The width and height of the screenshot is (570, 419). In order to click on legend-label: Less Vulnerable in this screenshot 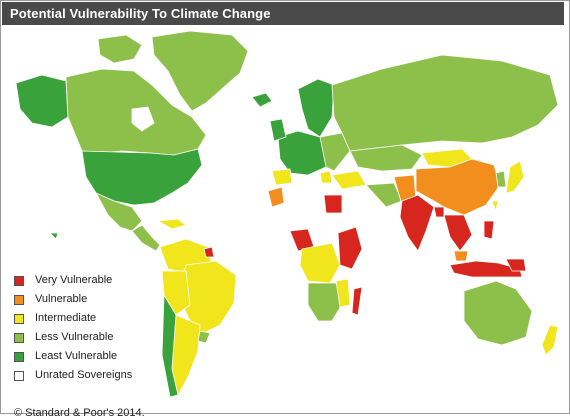, I will do `click(74, 337)`.